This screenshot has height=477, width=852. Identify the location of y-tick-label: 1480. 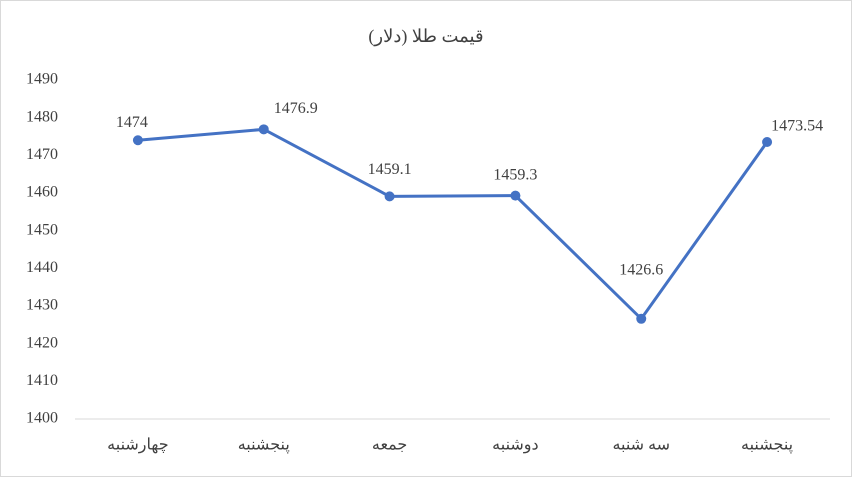
(42, 116).